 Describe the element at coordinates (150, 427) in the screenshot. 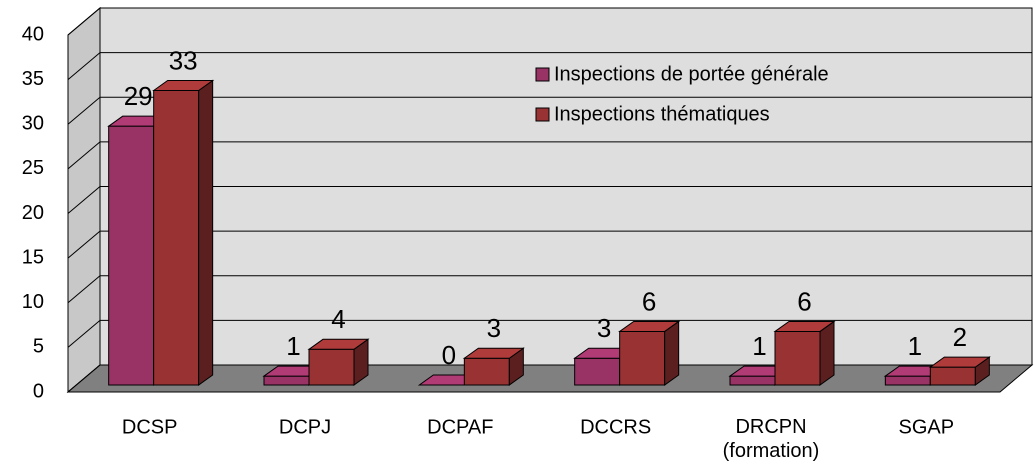

I see `x-tick-label: DCSP` at that location.